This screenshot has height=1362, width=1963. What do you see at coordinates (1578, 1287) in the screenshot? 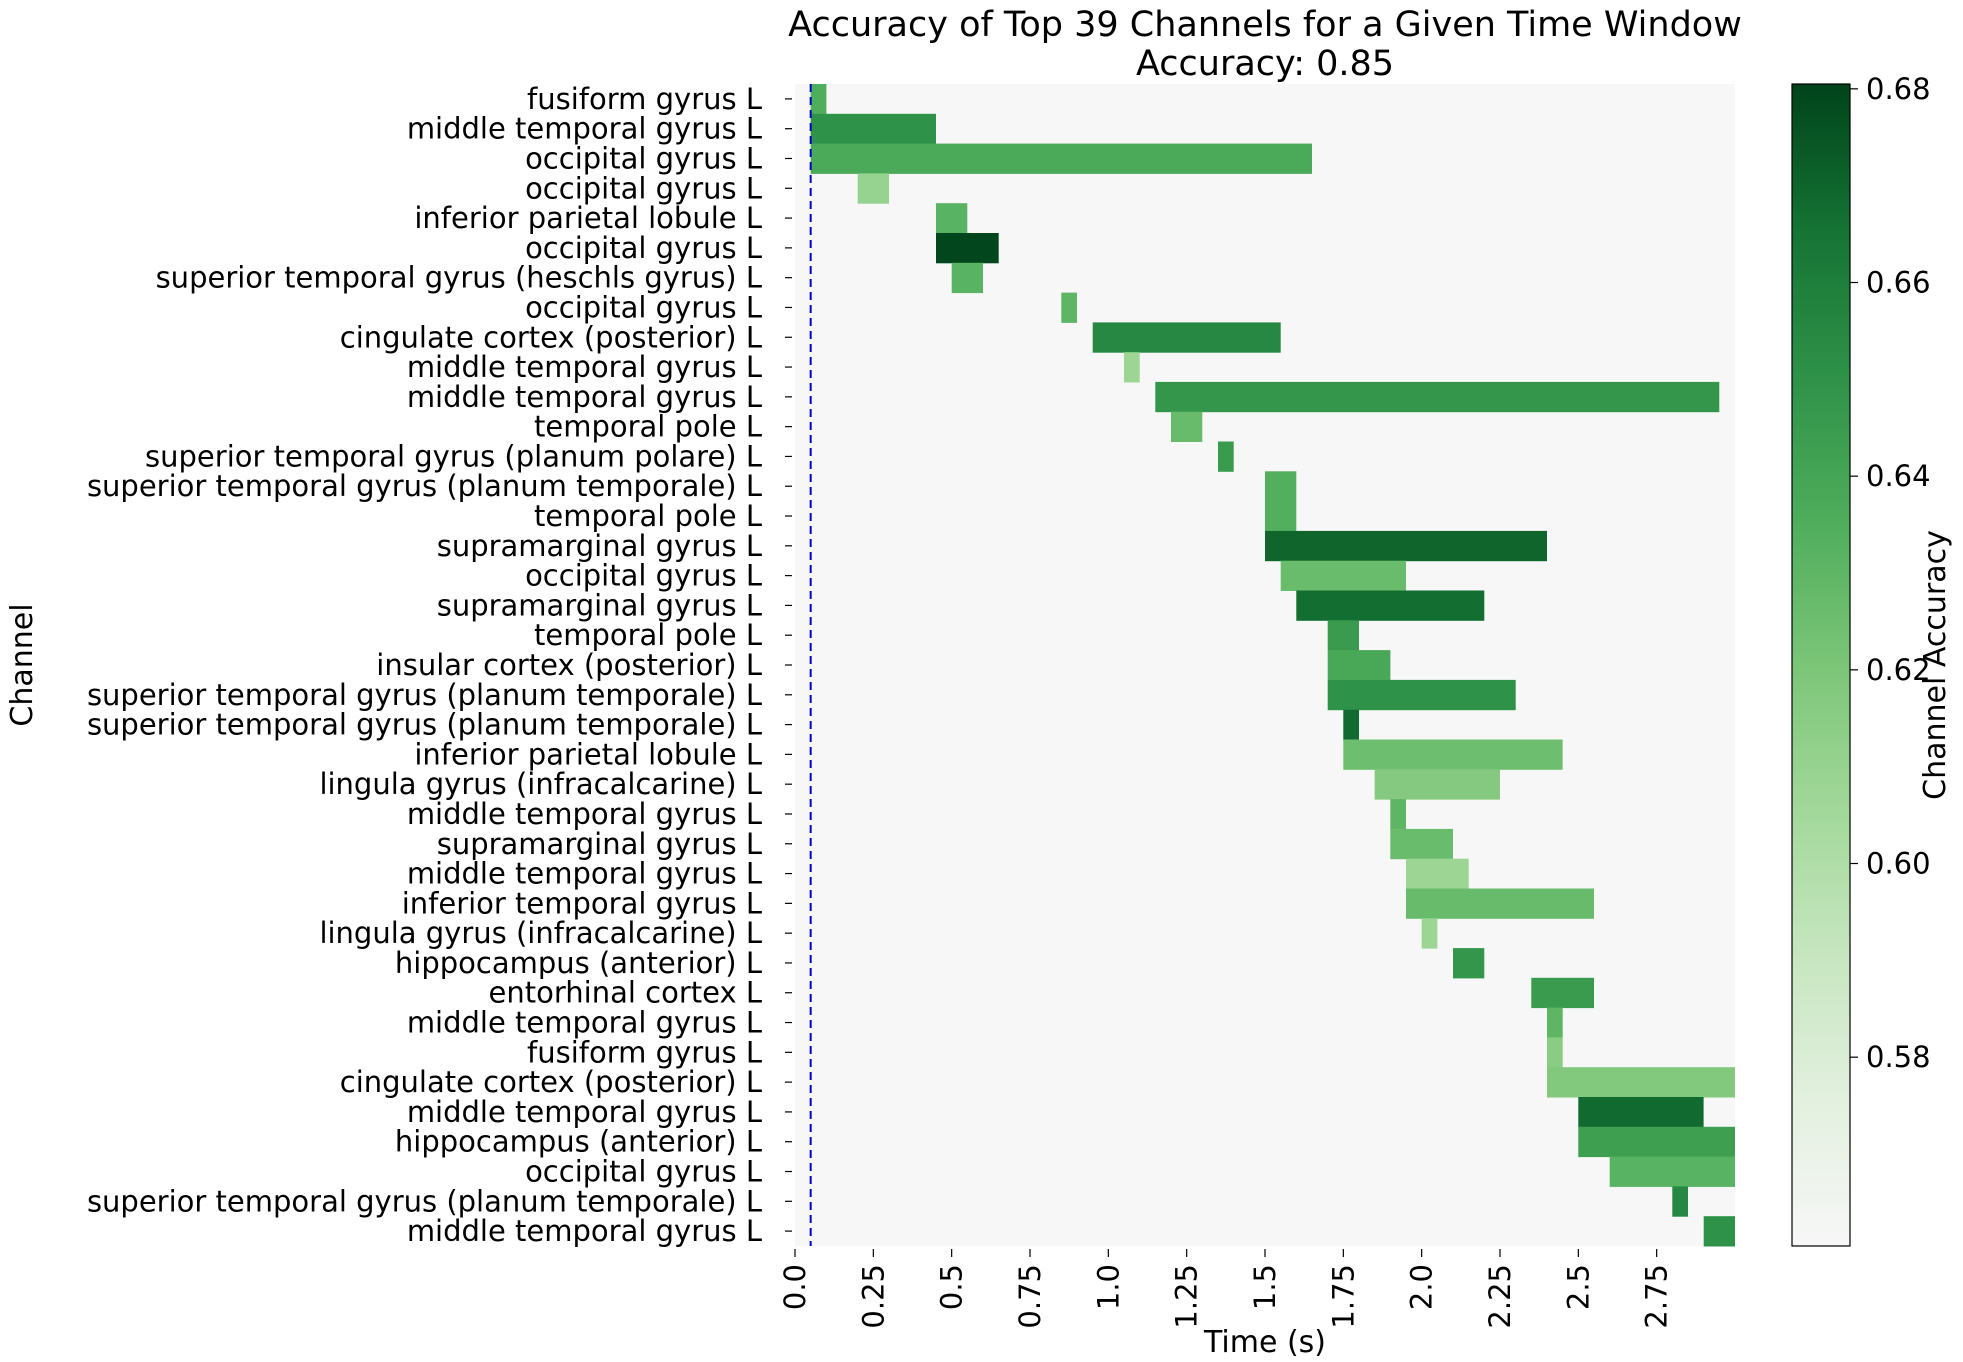
I see `x-tick-label: 2.5` at bounding box center [1578, 1287].